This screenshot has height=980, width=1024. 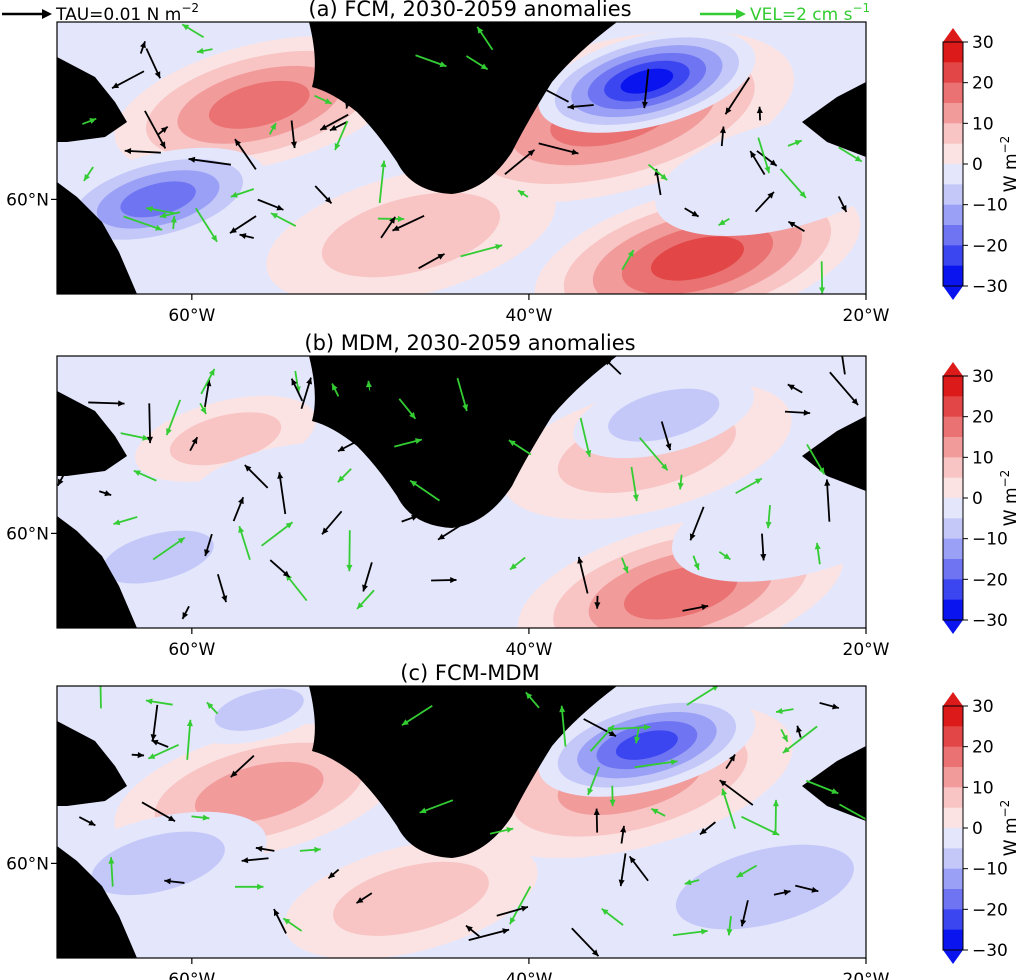 I want to click on colorbar-tick-label: −10, so click(x=990, y=540).